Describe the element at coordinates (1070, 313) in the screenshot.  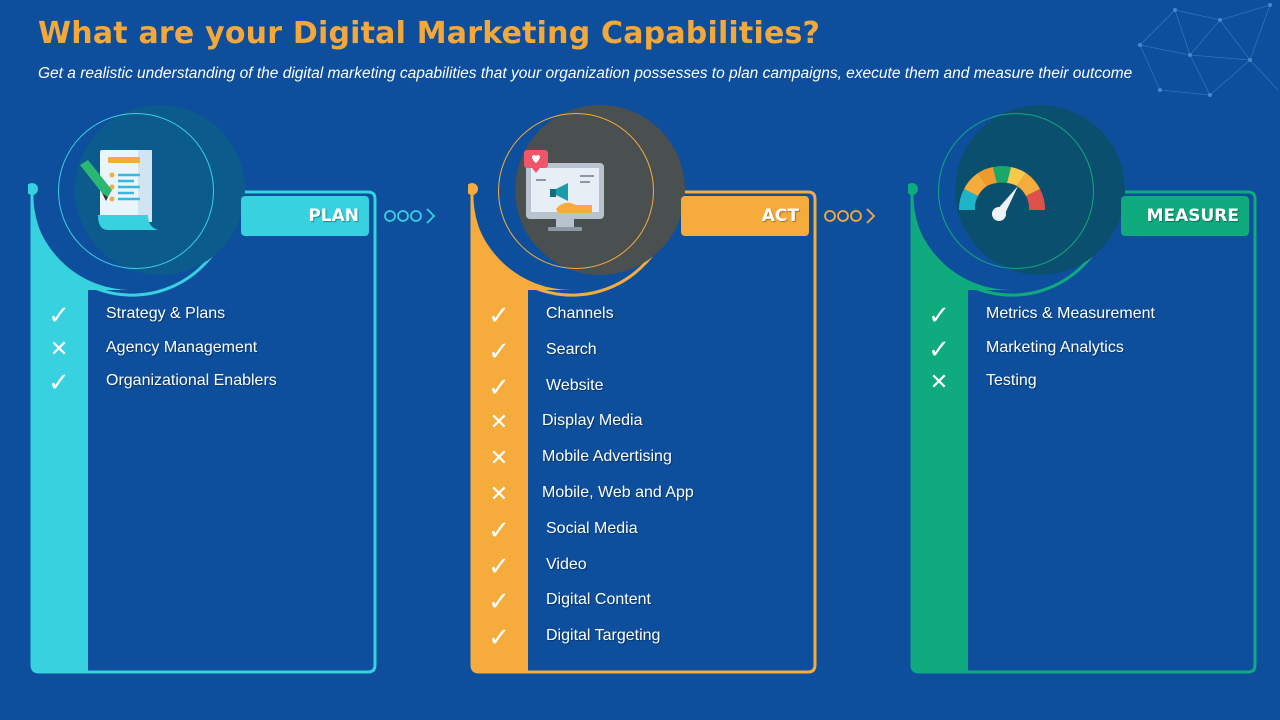
I see `capability-label: Metrics & Measurement` at that location.